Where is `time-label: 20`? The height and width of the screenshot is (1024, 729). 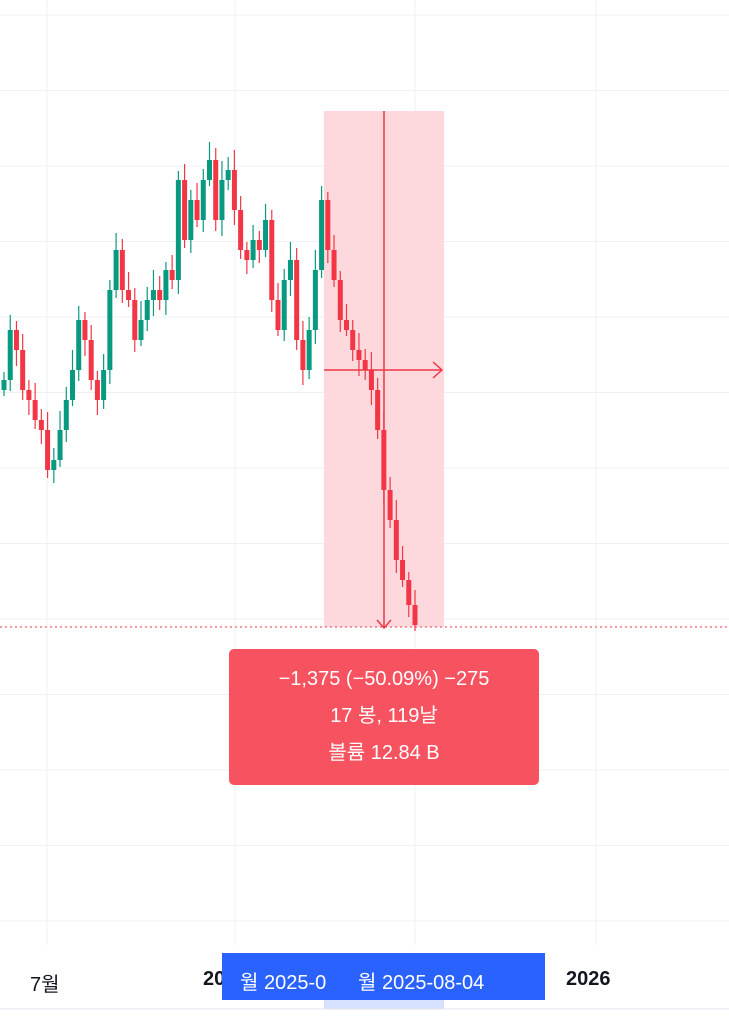
time-label: 20 is located at coordinates (214, 979).